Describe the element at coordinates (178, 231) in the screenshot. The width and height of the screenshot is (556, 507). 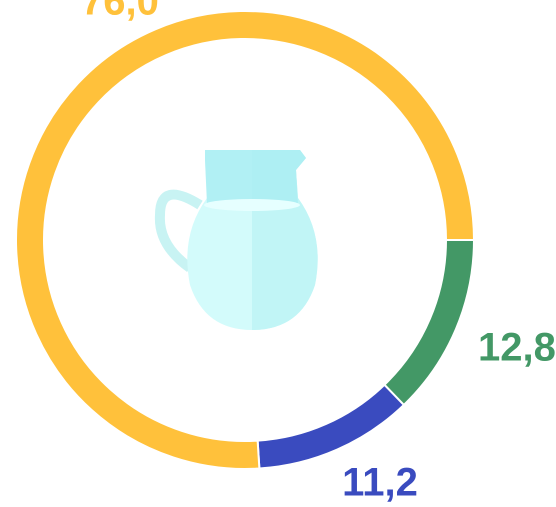
I see `jug-handle` at that location.